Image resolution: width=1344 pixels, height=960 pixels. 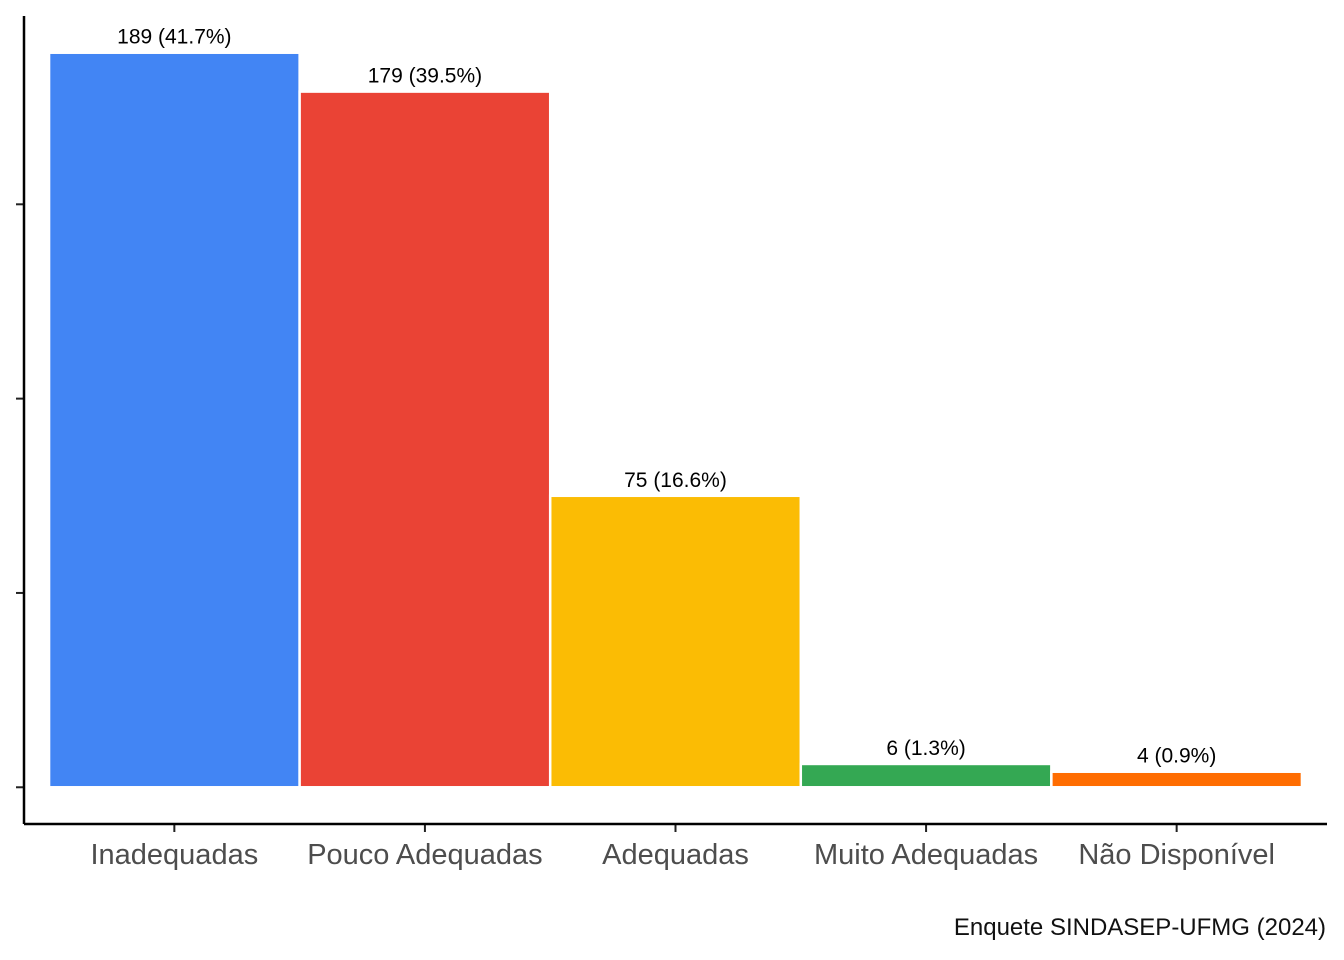 I want to click on x-tick-label-0: Inadequadas, so click(x=174, y=855).